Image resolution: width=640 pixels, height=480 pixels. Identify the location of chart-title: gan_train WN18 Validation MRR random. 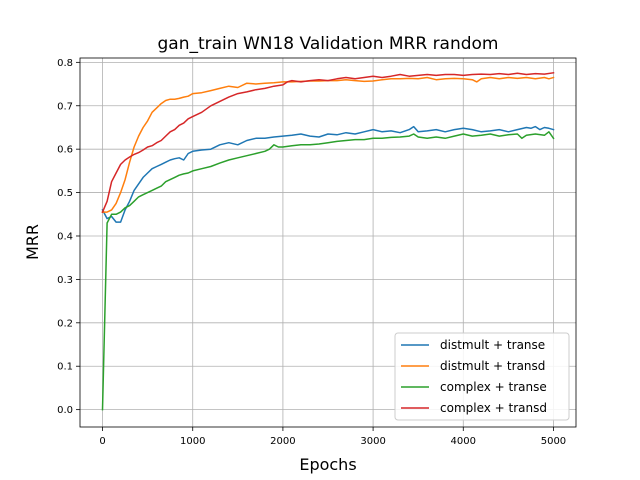
(328, 44).